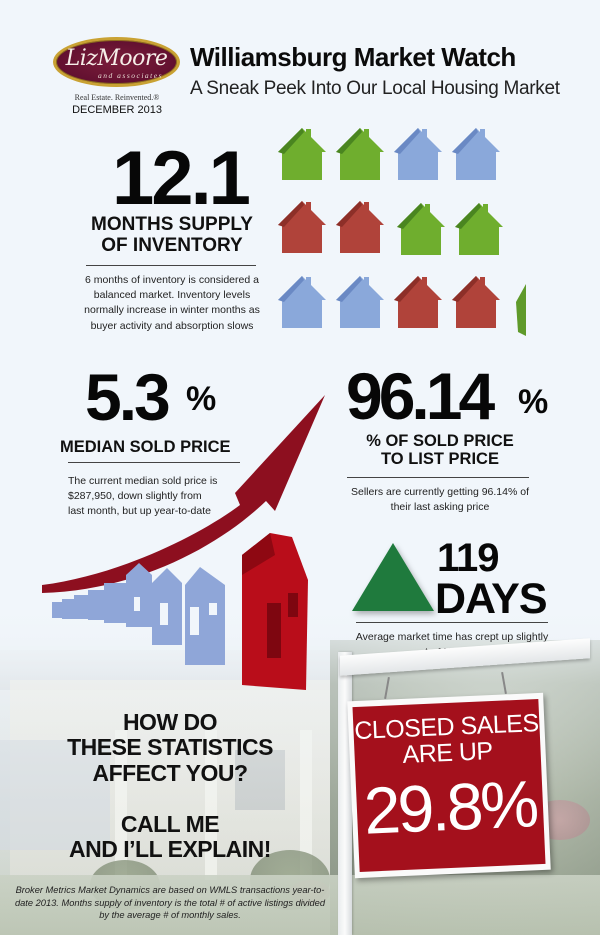 The height and width of the screenshot is (935, 600). Describe the element at coordinates (145, 447) in the screenshot. I see `median-price-label: MEDIAN SOLD PRICE` at that location.